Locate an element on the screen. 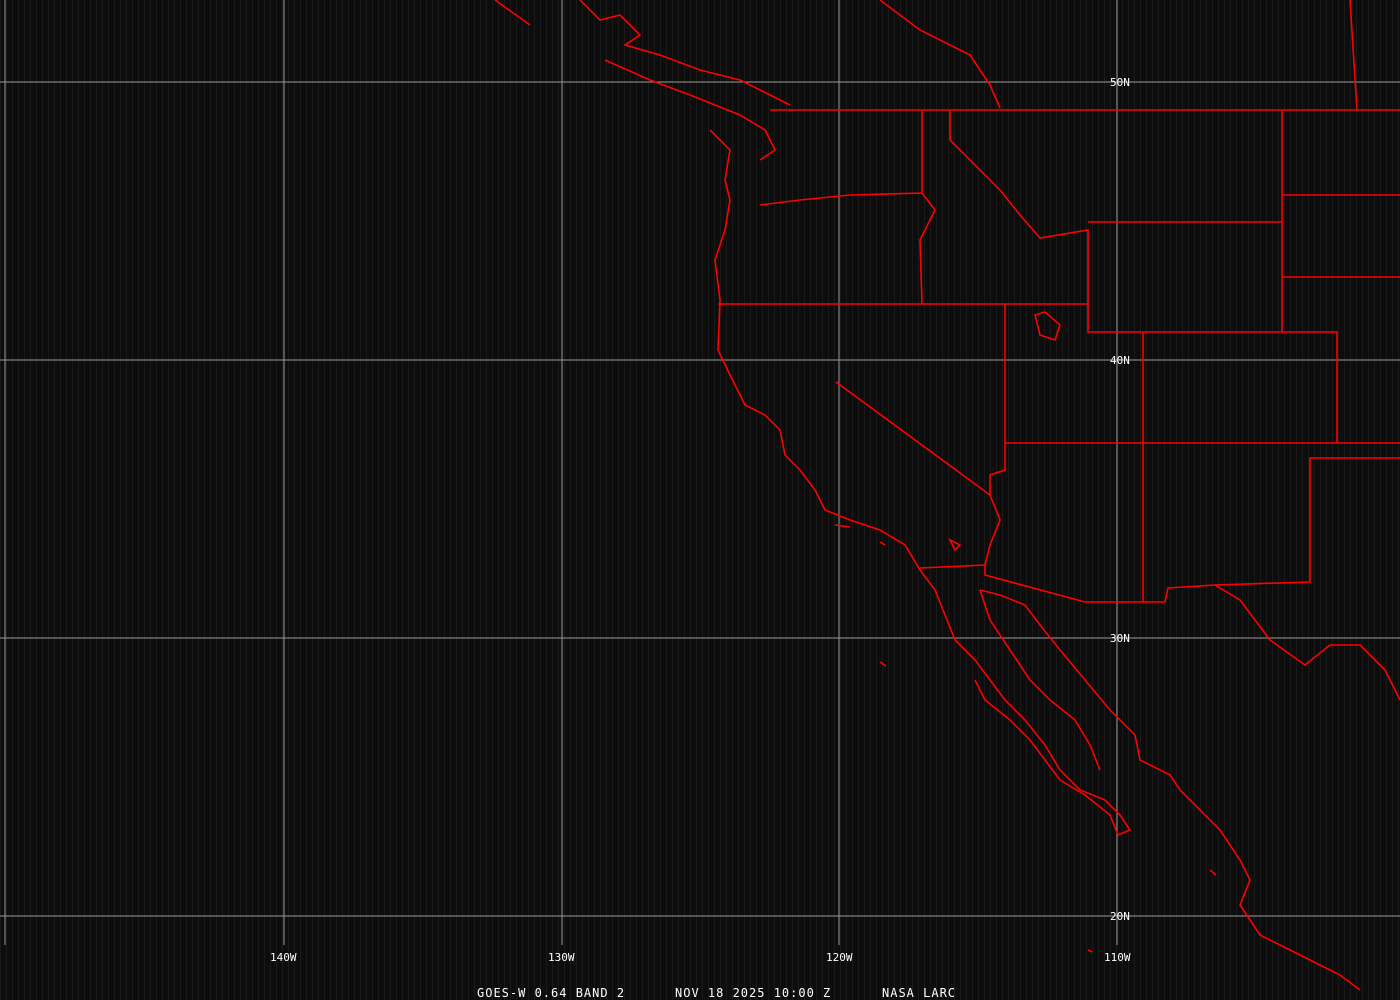 Image resolution: width=1400 pixels, height=1000 pixels. great-salt-lake is located at coordinates (1047, 326).